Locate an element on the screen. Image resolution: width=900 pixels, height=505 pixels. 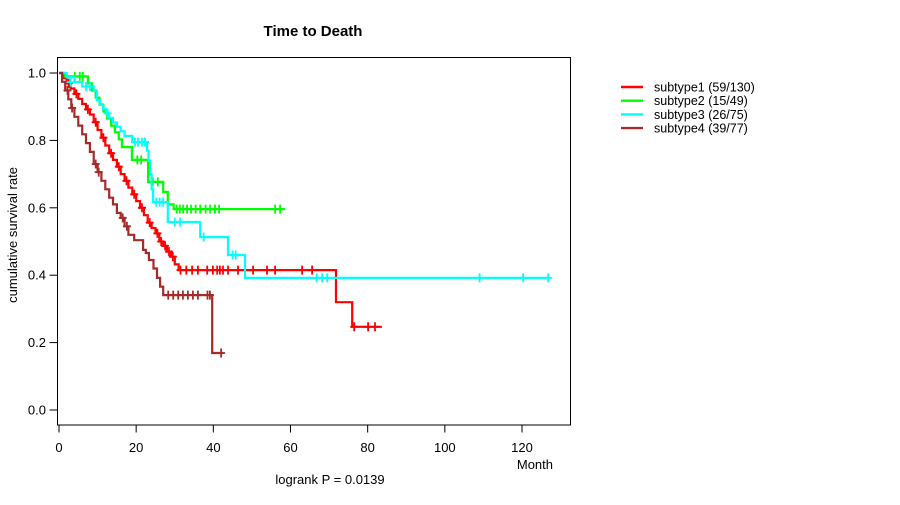
legend-item-subtype4: subtype4 (39/77) is located at coordinates (684, 129).